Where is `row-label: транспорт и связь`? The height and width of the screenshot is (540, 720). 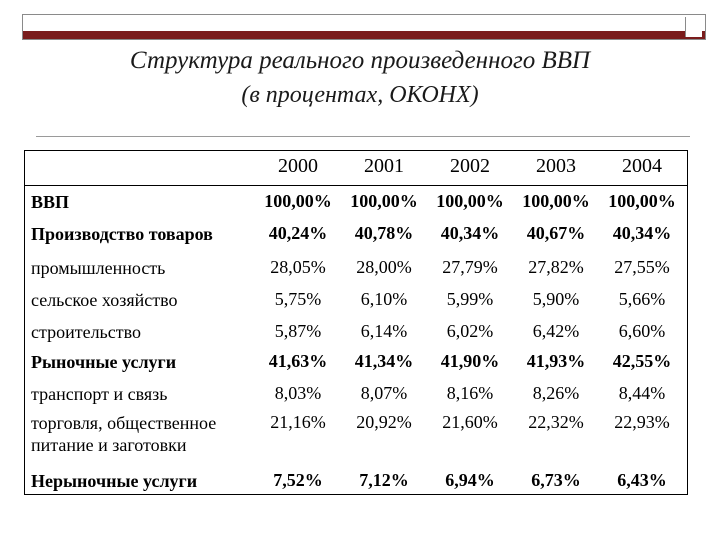 row-label: транспорт и связь is located at coordinates (99, 394).